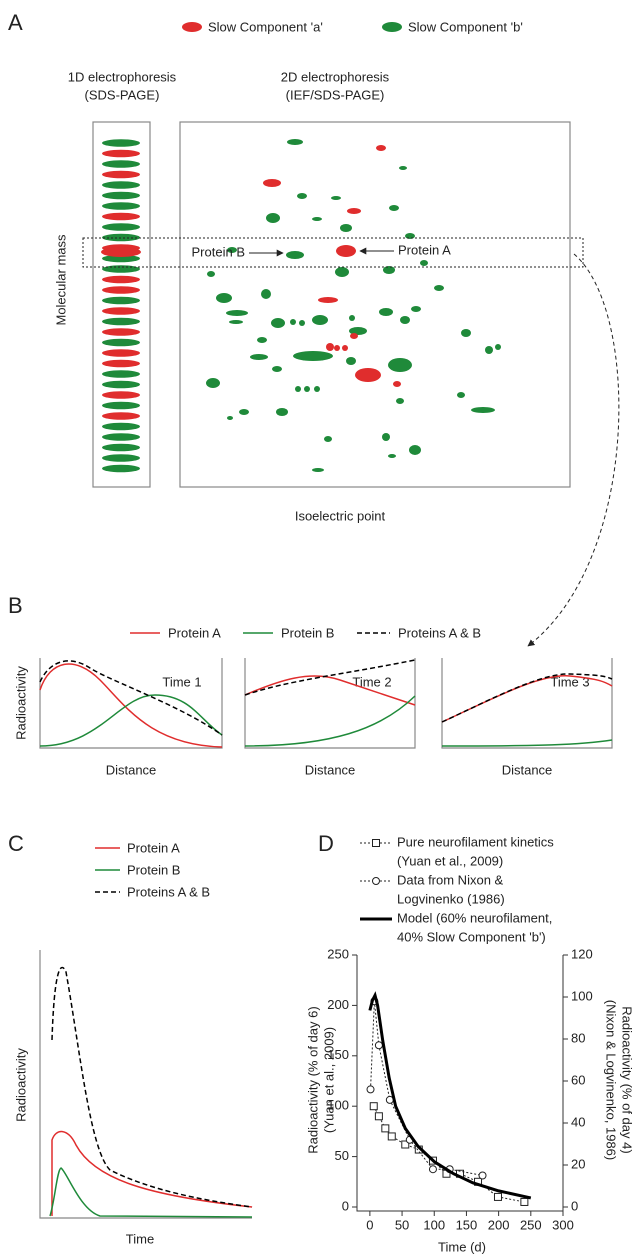 The height and width of the screenshot is (1260, 638). I want to click on gel-1d-box, so click(121, 304).